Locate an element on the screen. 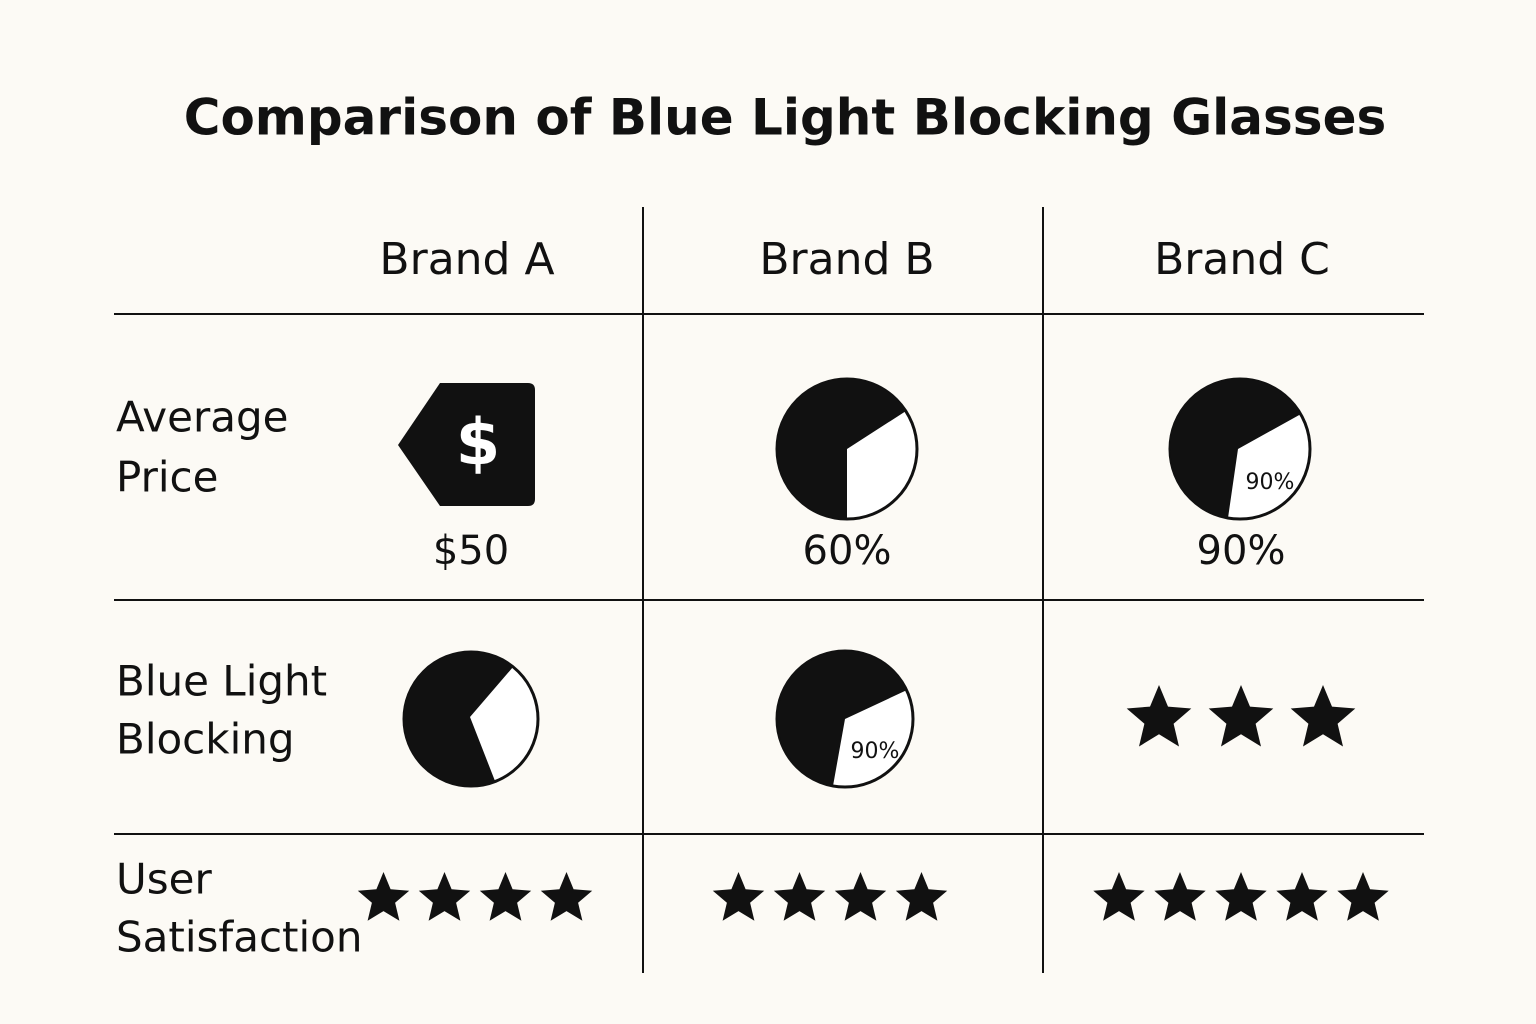 This screenshot has width=1536, height=1024. tag-symbol: $ is located at coordinates (478, 444).